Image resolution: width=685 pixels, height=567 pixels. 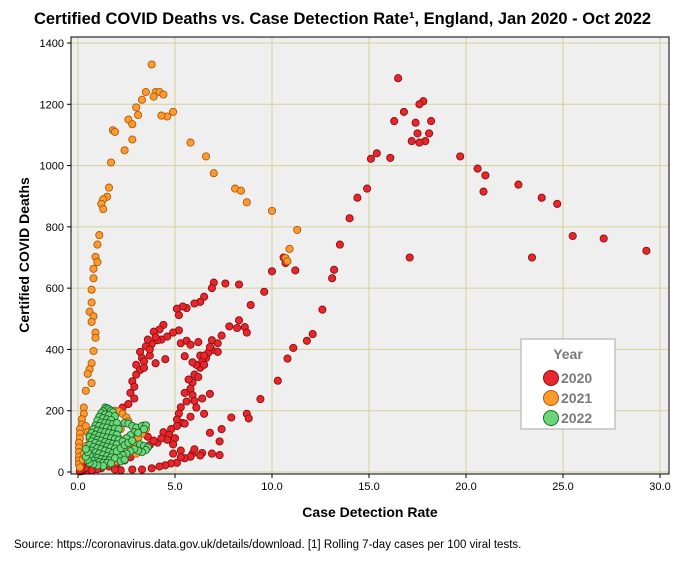 What do you see at coordinates (370, 512) in the screenshot?
I see `x-axis-label: Case Detection Rate` at bounding box center [370, 512].